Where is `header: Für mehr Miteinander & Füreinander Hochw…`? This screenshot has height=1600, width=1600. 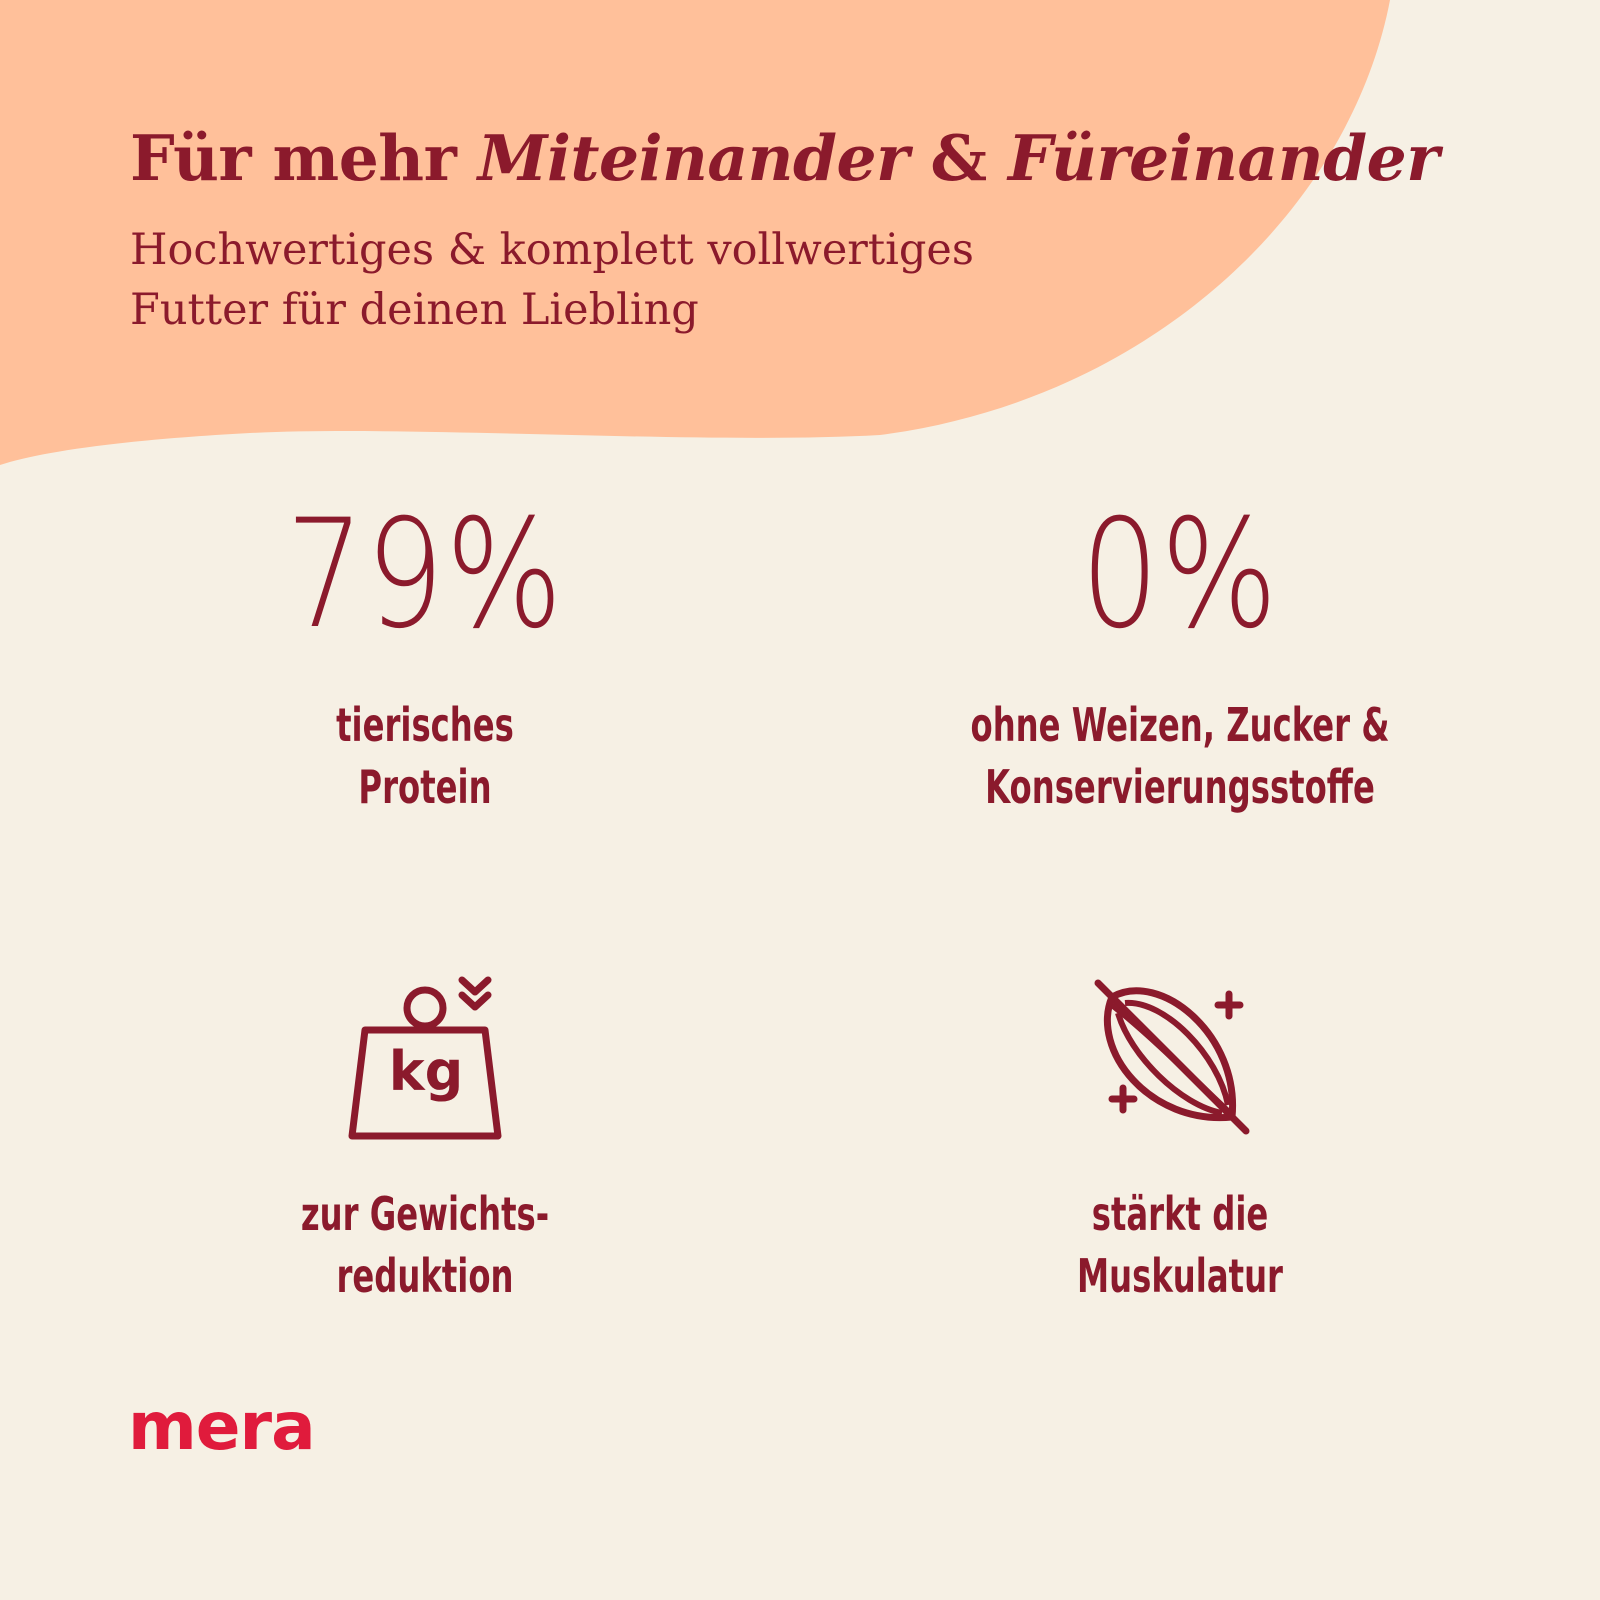
header: Für mehr Miteinander & Füreinander Hochw… is located at coordinates (850, 229).